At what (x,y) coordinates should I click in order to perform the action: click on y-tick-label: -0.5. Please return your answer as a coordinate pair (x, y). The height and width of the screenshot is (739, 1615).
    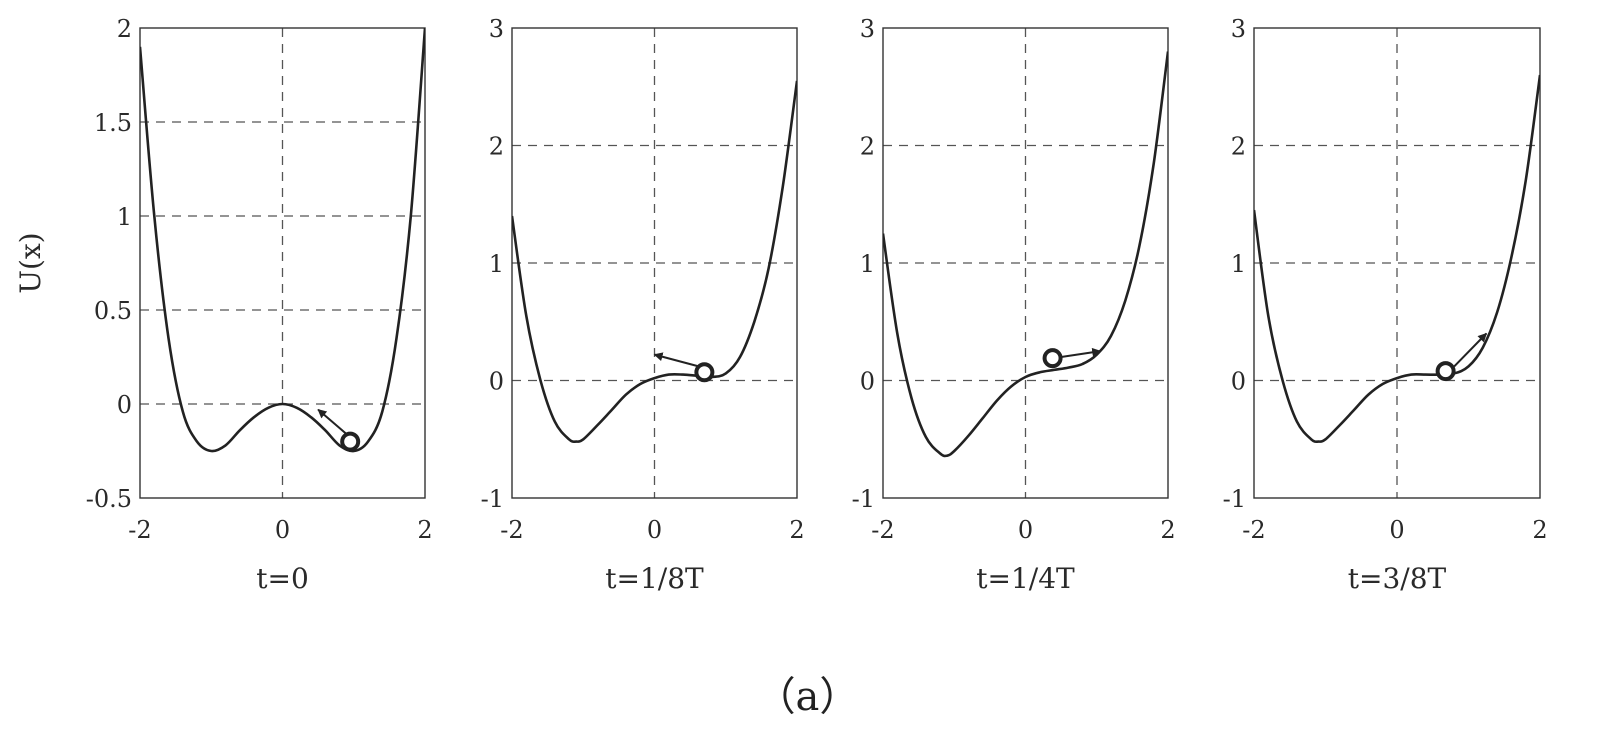
    Looking at the image, I should click on (109, 499).